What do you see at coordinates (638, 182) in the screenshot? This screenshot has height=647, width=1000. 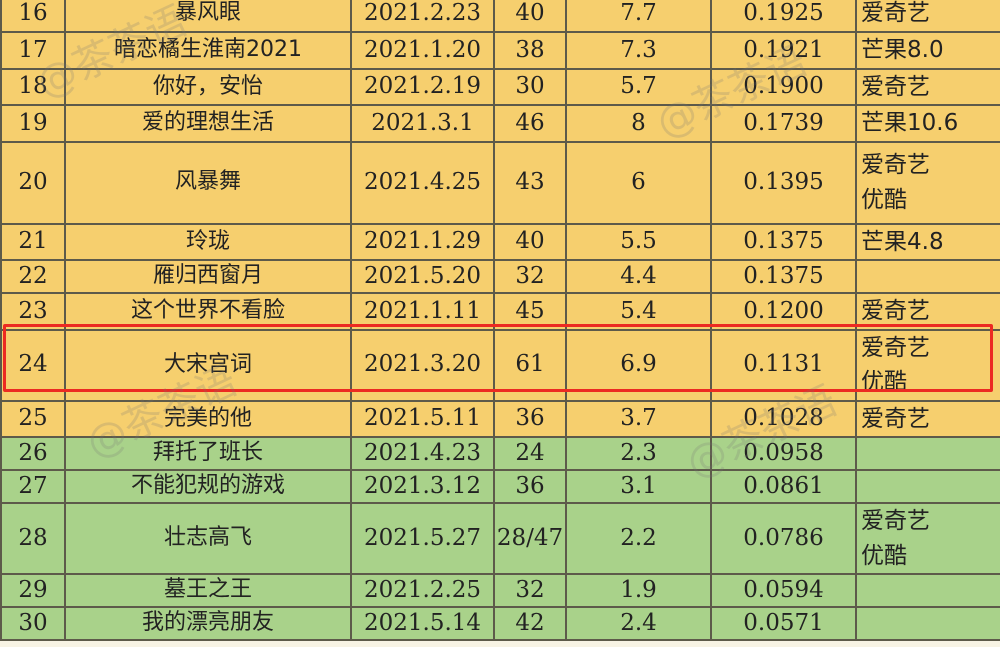 I see `score-cell: 6` at bounding box center [638, 182].